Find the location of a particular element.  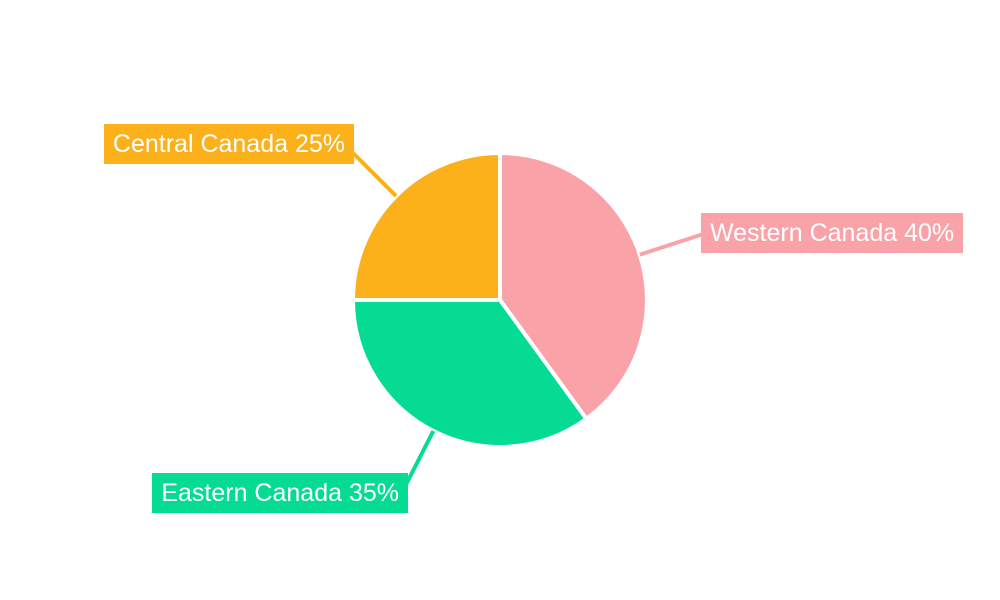

pie-slice-eastern-canada is located at coordinates (470, 373).